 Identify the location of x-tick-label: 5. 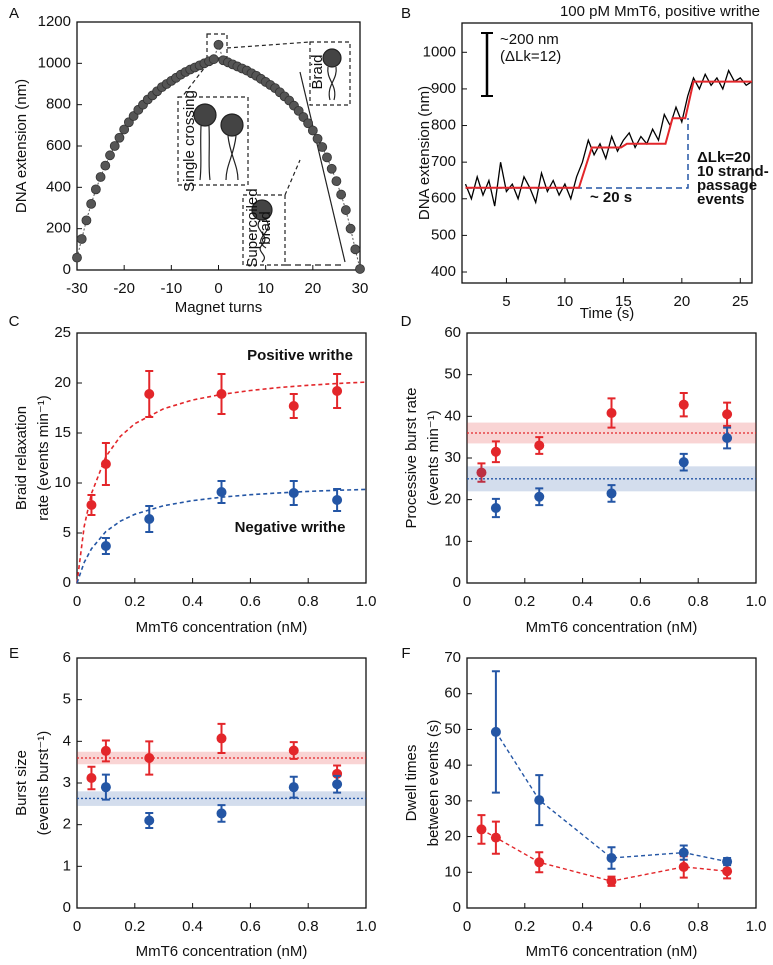
(506, 301).